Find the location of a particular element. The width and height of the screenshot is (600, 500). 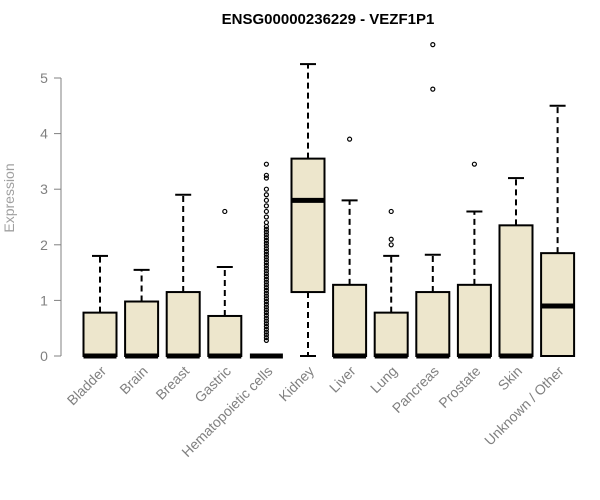

y-tick-label-2: 2 is located at coordinates (44, 245).